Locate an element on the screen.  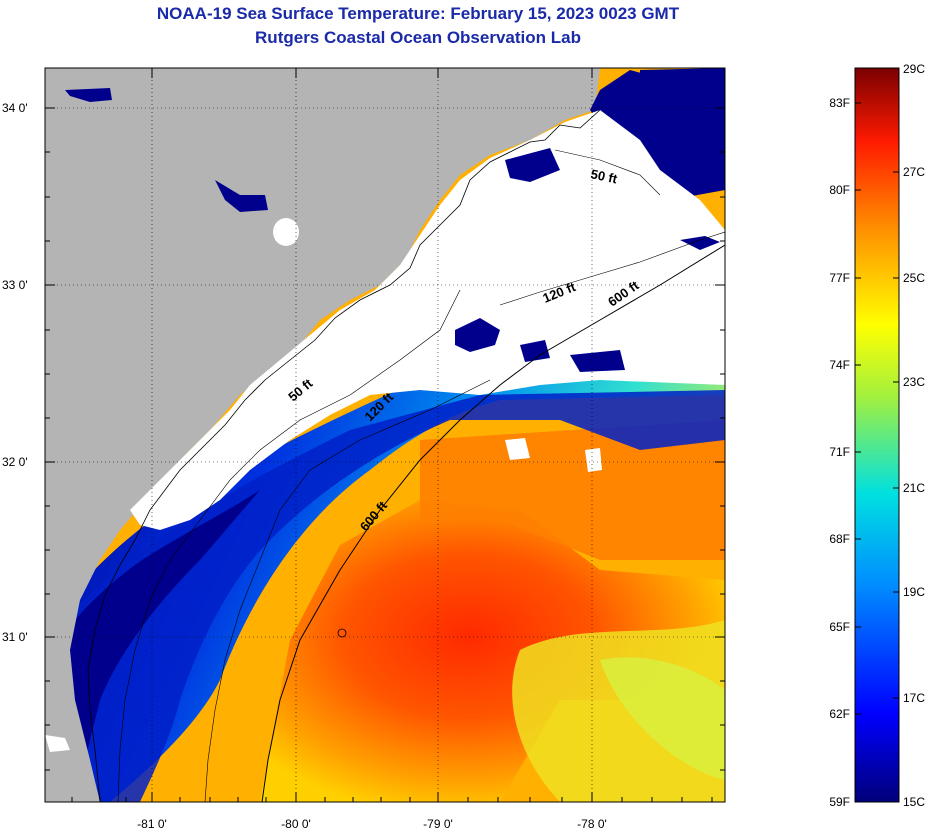
colorbar-c-label: 25C is located at coordinates (914, 278).